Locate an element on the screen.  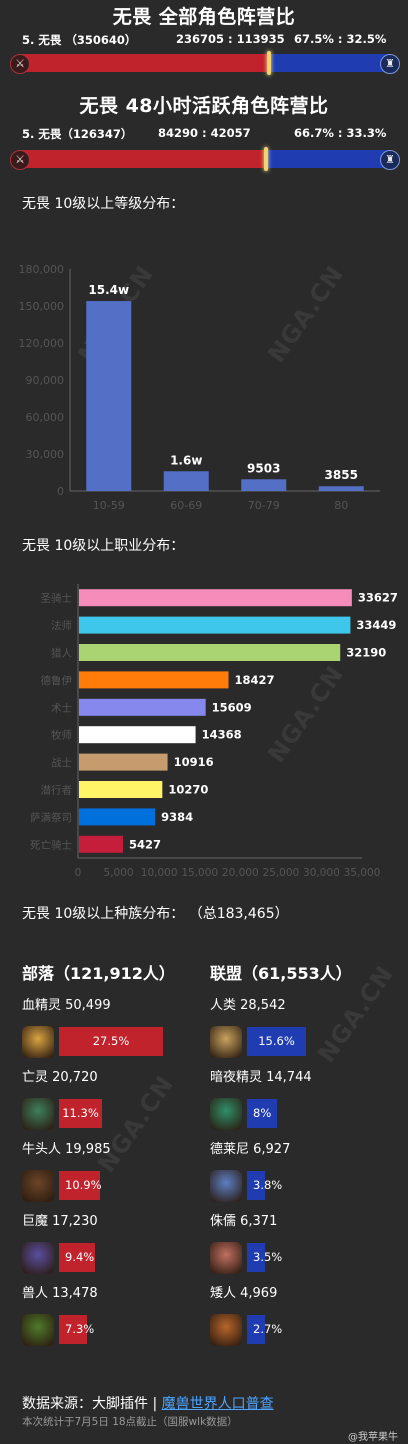
race-name: 血精灵 50,499 is located at coordinates (66, 1005).